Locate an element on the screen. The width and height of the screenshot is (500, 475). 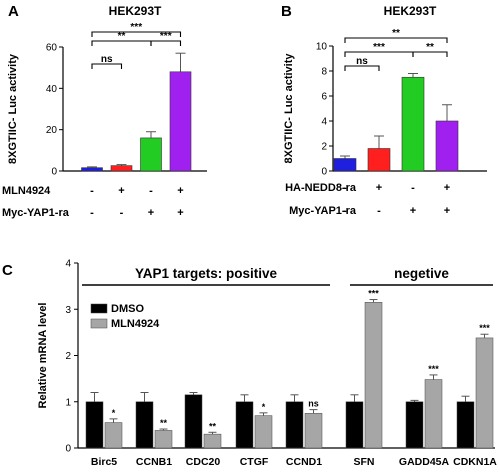
x-tick-label: CCND1 is located at coordinates (304, 462).